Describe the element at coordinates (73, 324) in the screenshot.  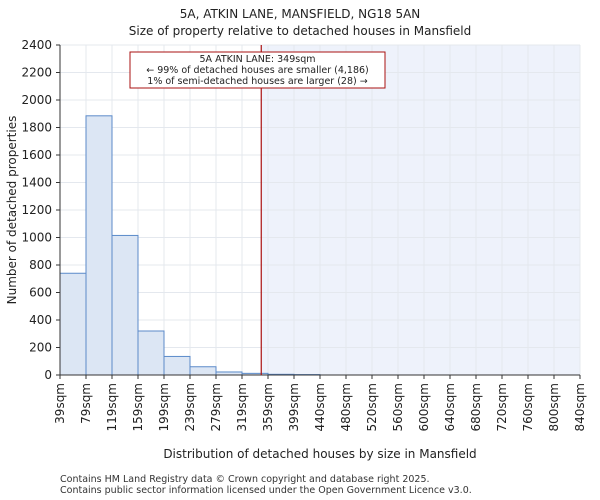
I see `bar-39sqm` at that location.